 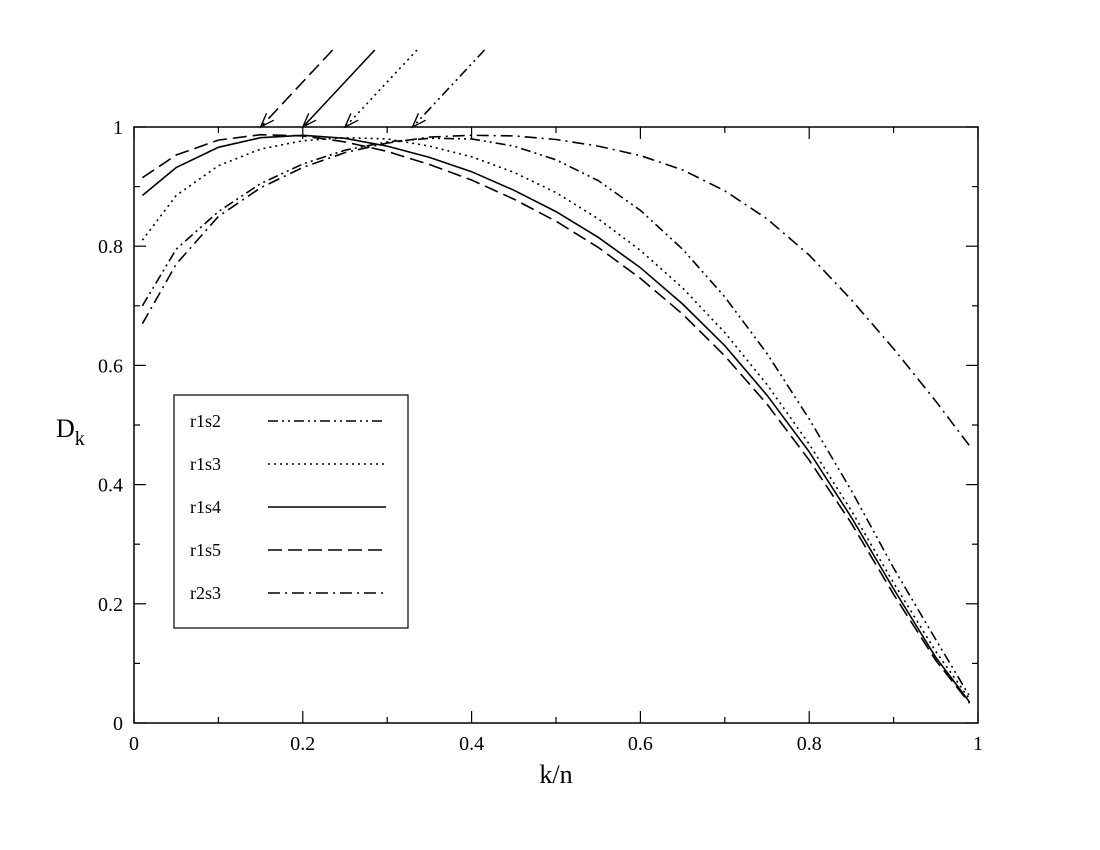 What do you see at coordinates (555, 774) in the screenshot?
I see `x-axis-title: k/n` at bounding box center [555, 774].